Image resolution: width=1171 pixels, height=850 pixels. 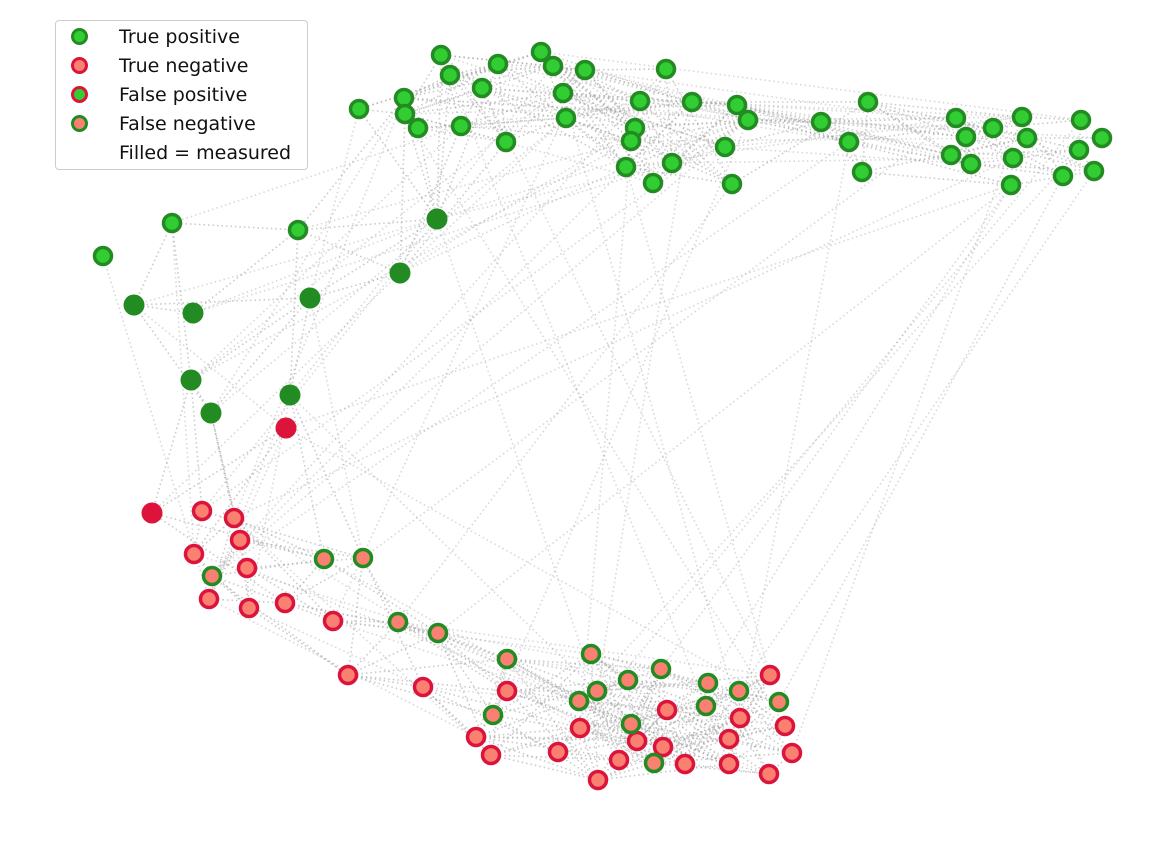 What do you see at coordinates (179, 37) in the screenshot?
I see `legend-label: True positive` at bounding box center [179, 37].